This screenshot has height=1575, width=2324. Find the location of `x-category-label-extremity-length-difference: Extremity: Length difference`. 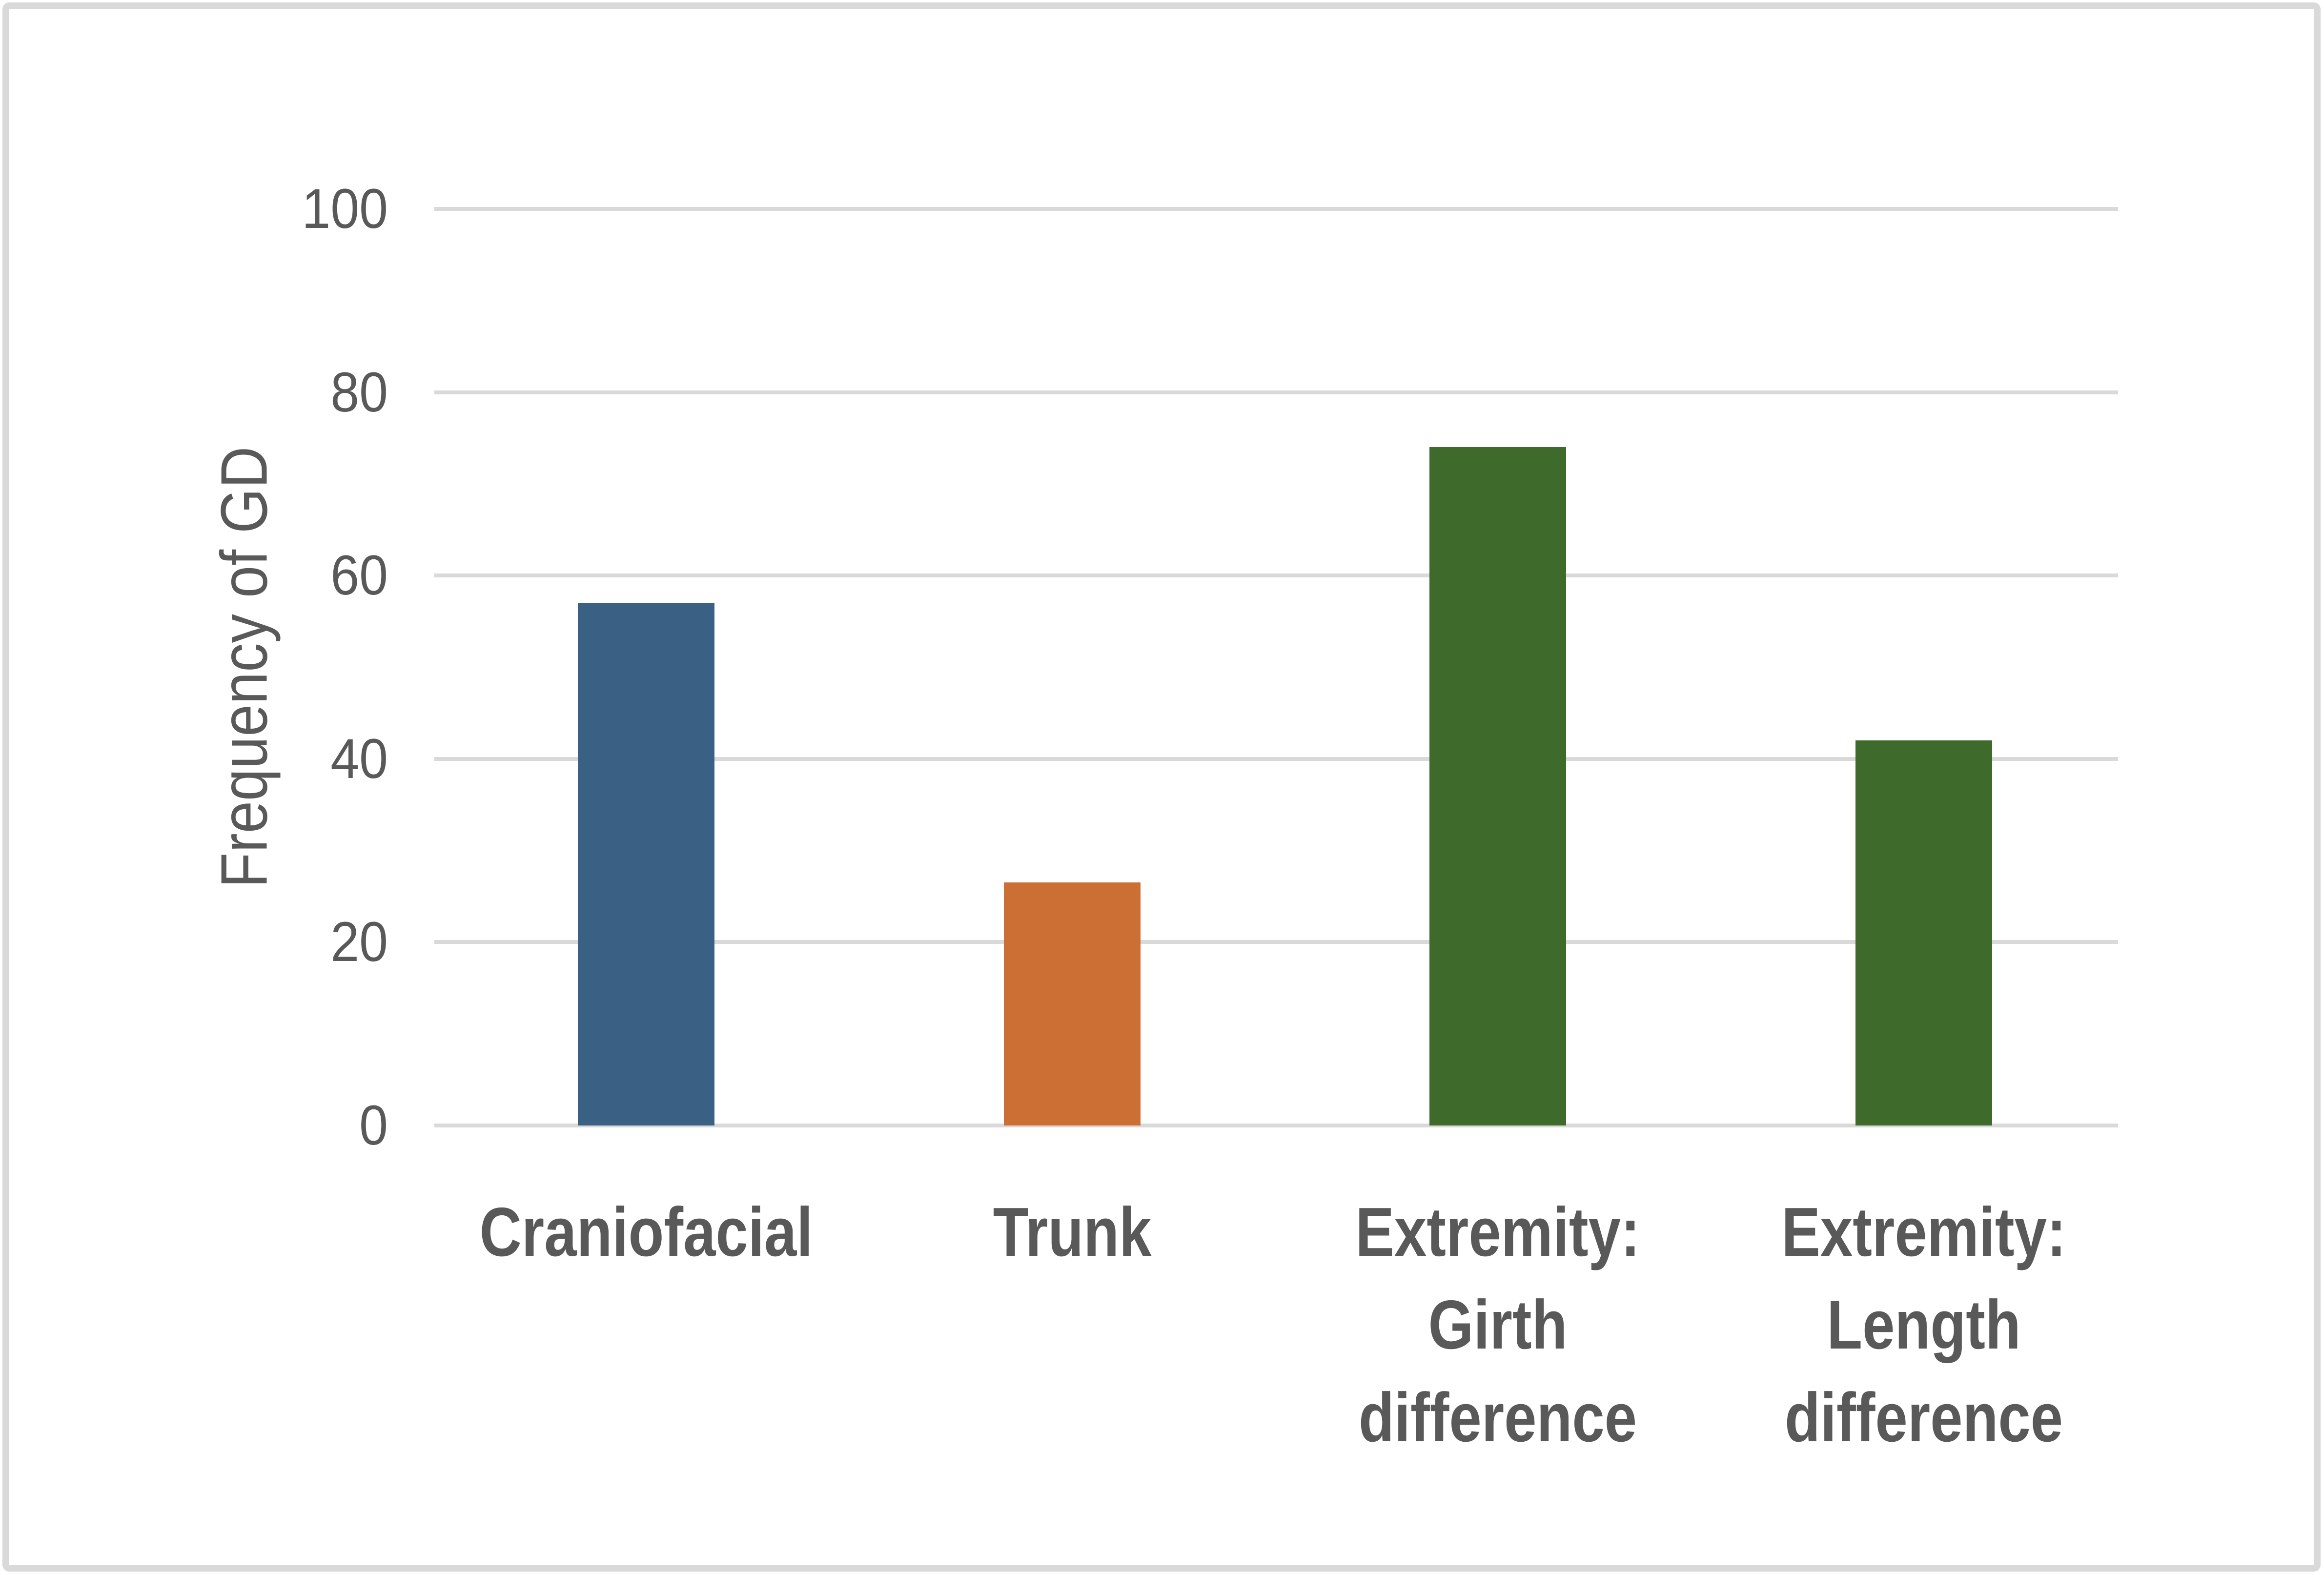

x-category-label-extremity-length-difference: Extremity: Length difference is located at coordinates (1924, 1325).